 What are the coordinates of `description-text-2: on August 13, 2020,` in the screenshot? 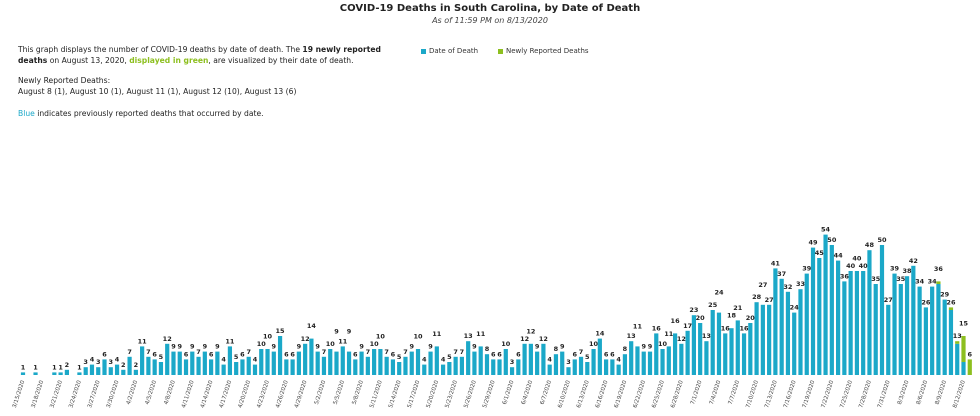 It's located at (88, 60).